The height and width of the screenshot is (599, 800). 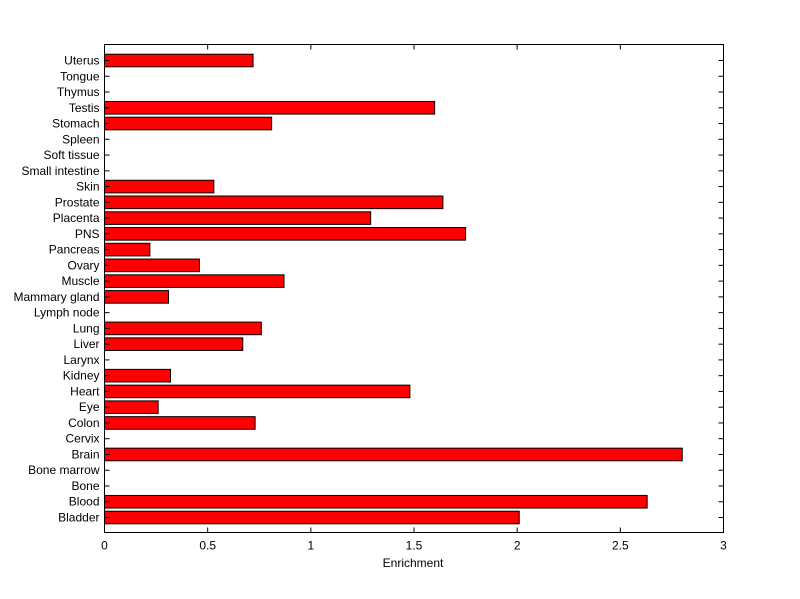 I want to click on y-tick-label-pns: PNS, so click(x=87, y=234).